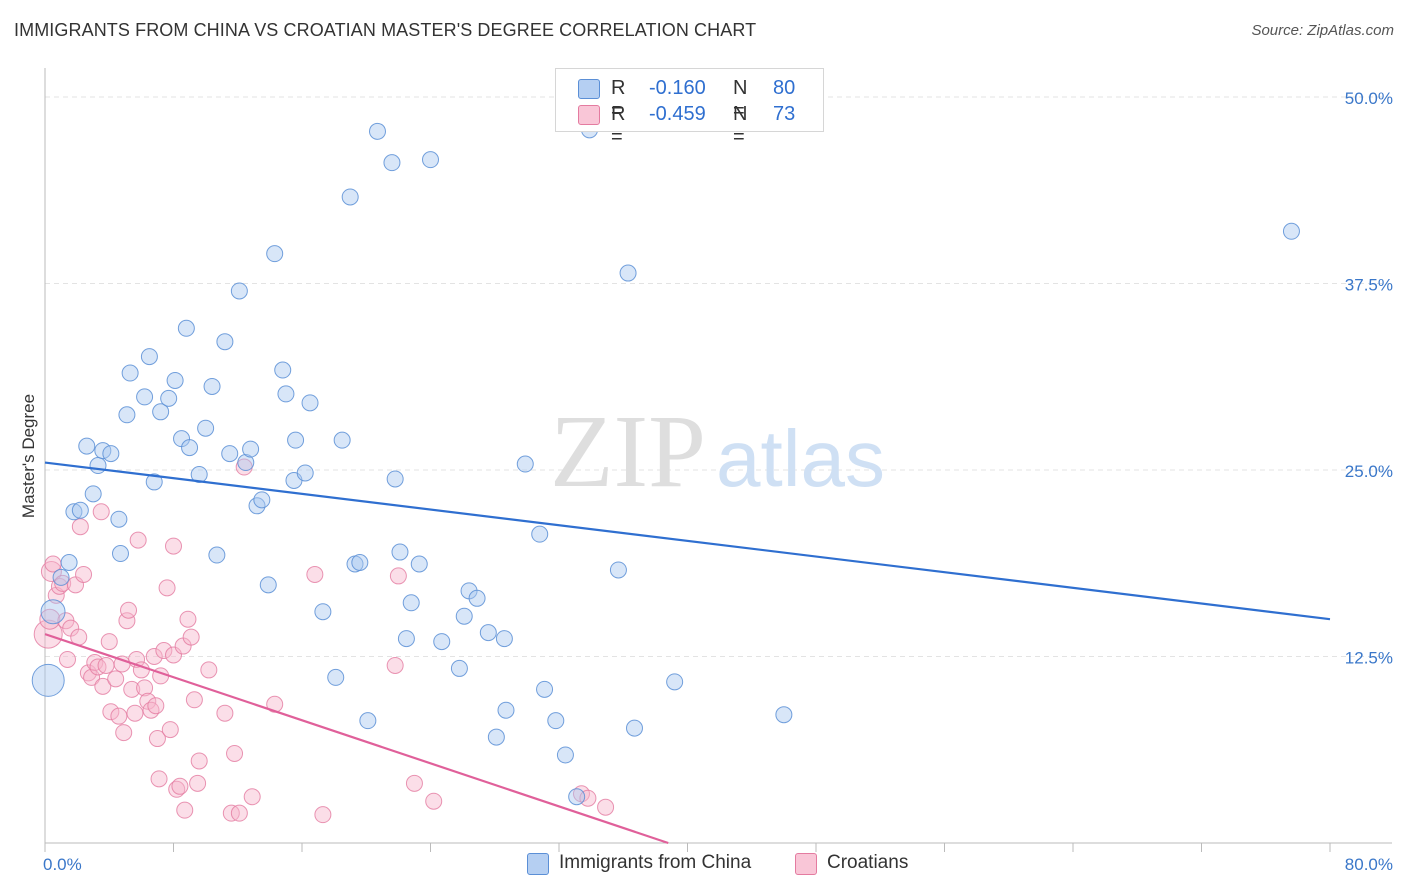 This screenshot has height=892, width=1406. What do you see at coordinates (868, 862) in the screenshot?
I see `legend-label: Croatians` at bounding box center [868, 862].